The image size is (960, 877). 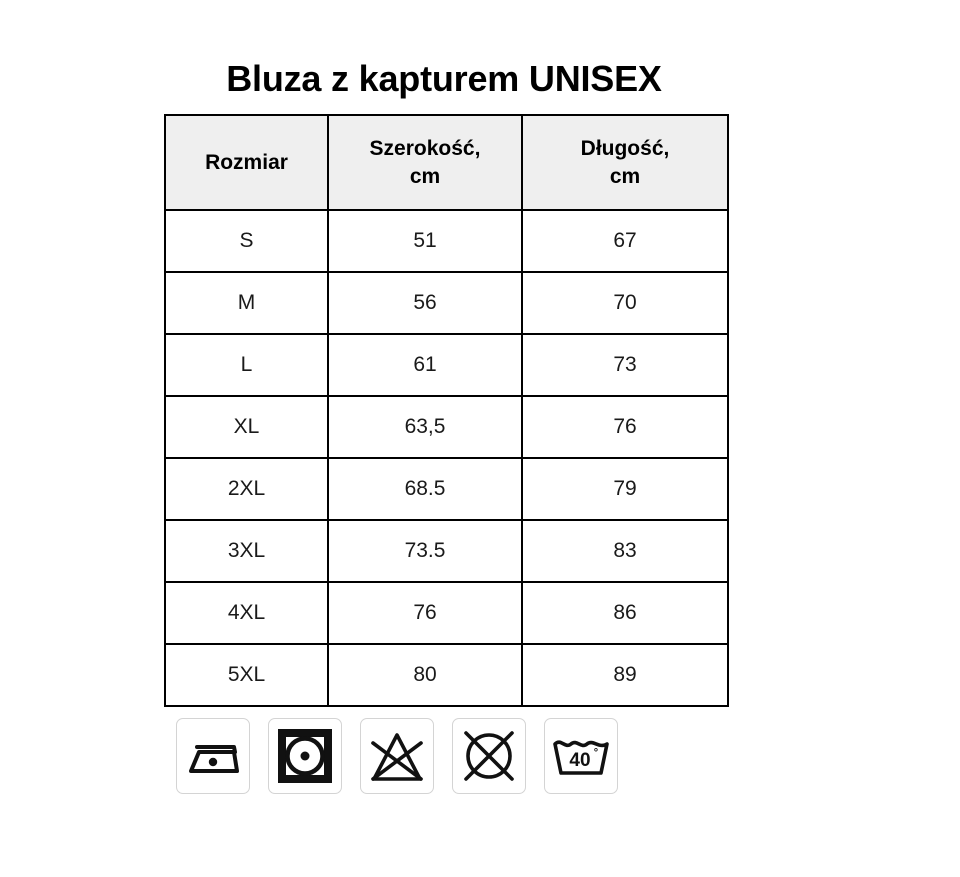 I want to click on cell-width: 51, so click(x=425, y=241).